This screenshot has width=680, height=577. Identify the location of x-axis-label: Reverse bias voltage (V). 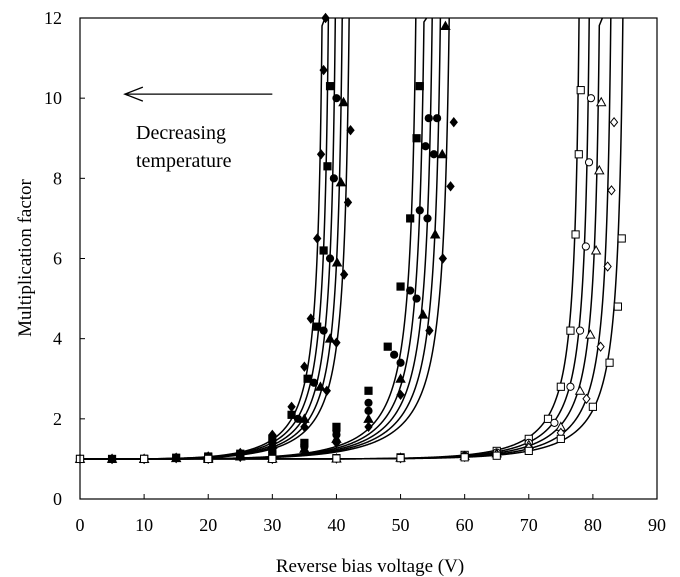
(370, 566).